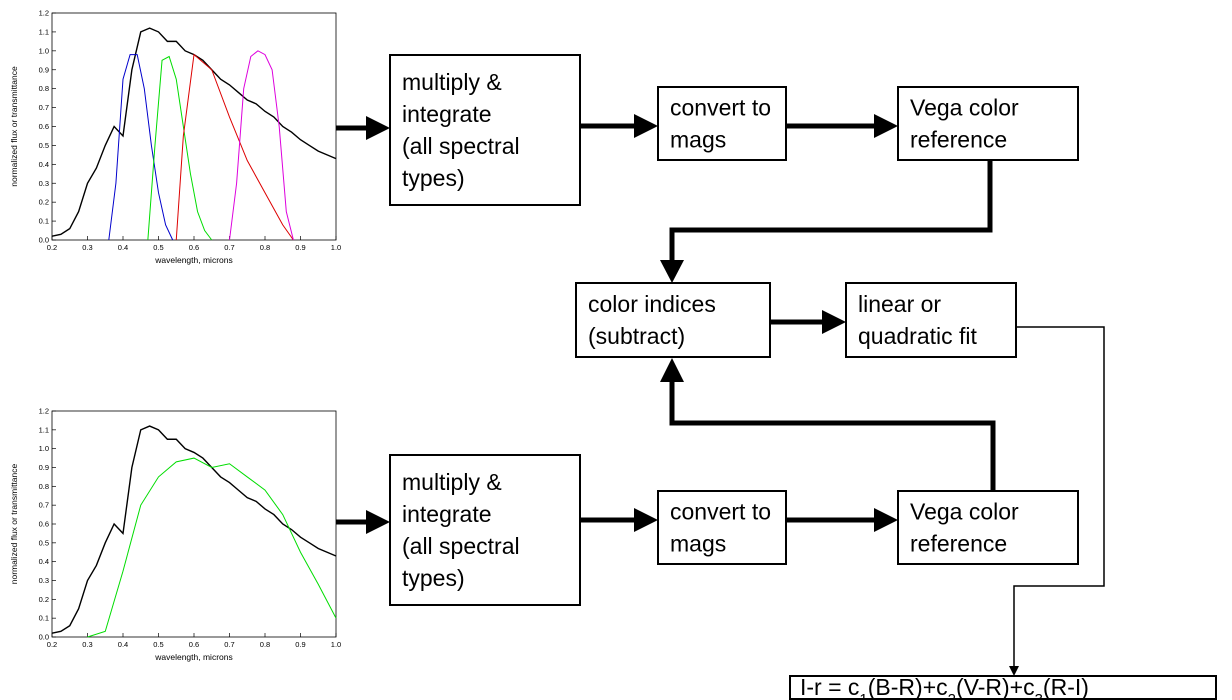 The image size is (1232, 700). I want to click on formula-subscript: 1, so click(863, 695).